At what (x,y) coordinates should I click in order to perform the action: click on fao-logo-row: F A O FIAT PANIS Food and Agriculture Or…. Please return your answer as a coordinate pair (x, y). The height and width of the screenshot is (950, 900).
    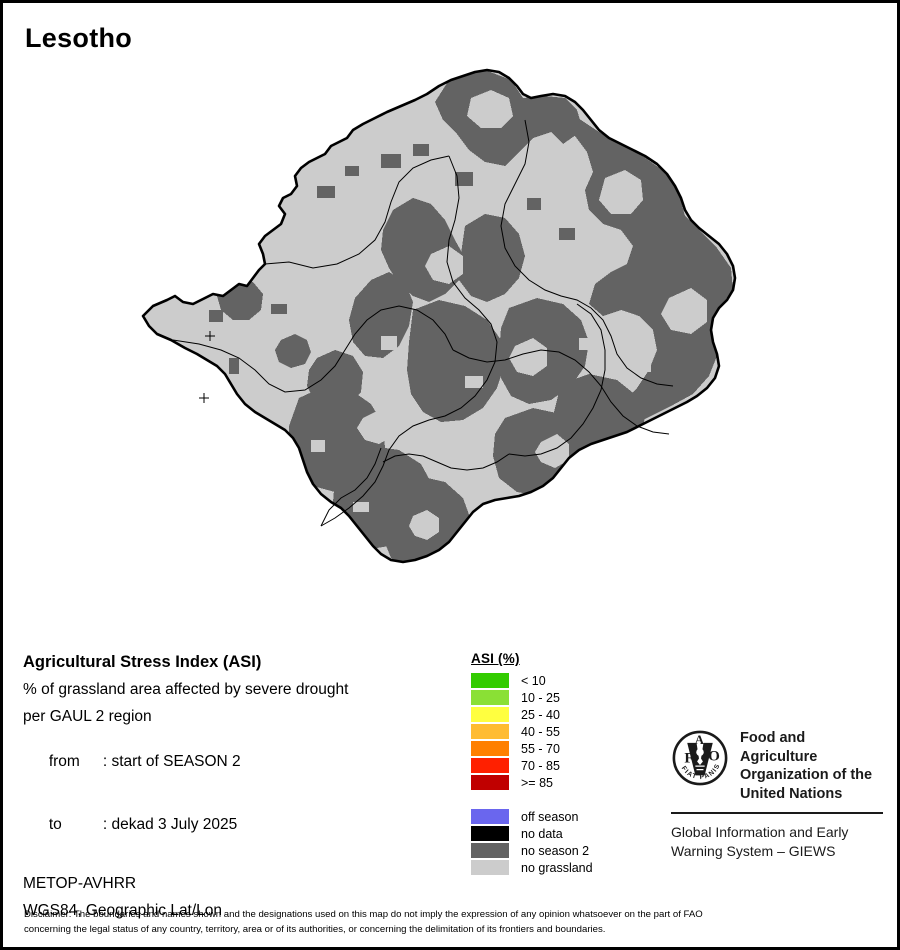
    Looking at the image, I should click on (778, 766).